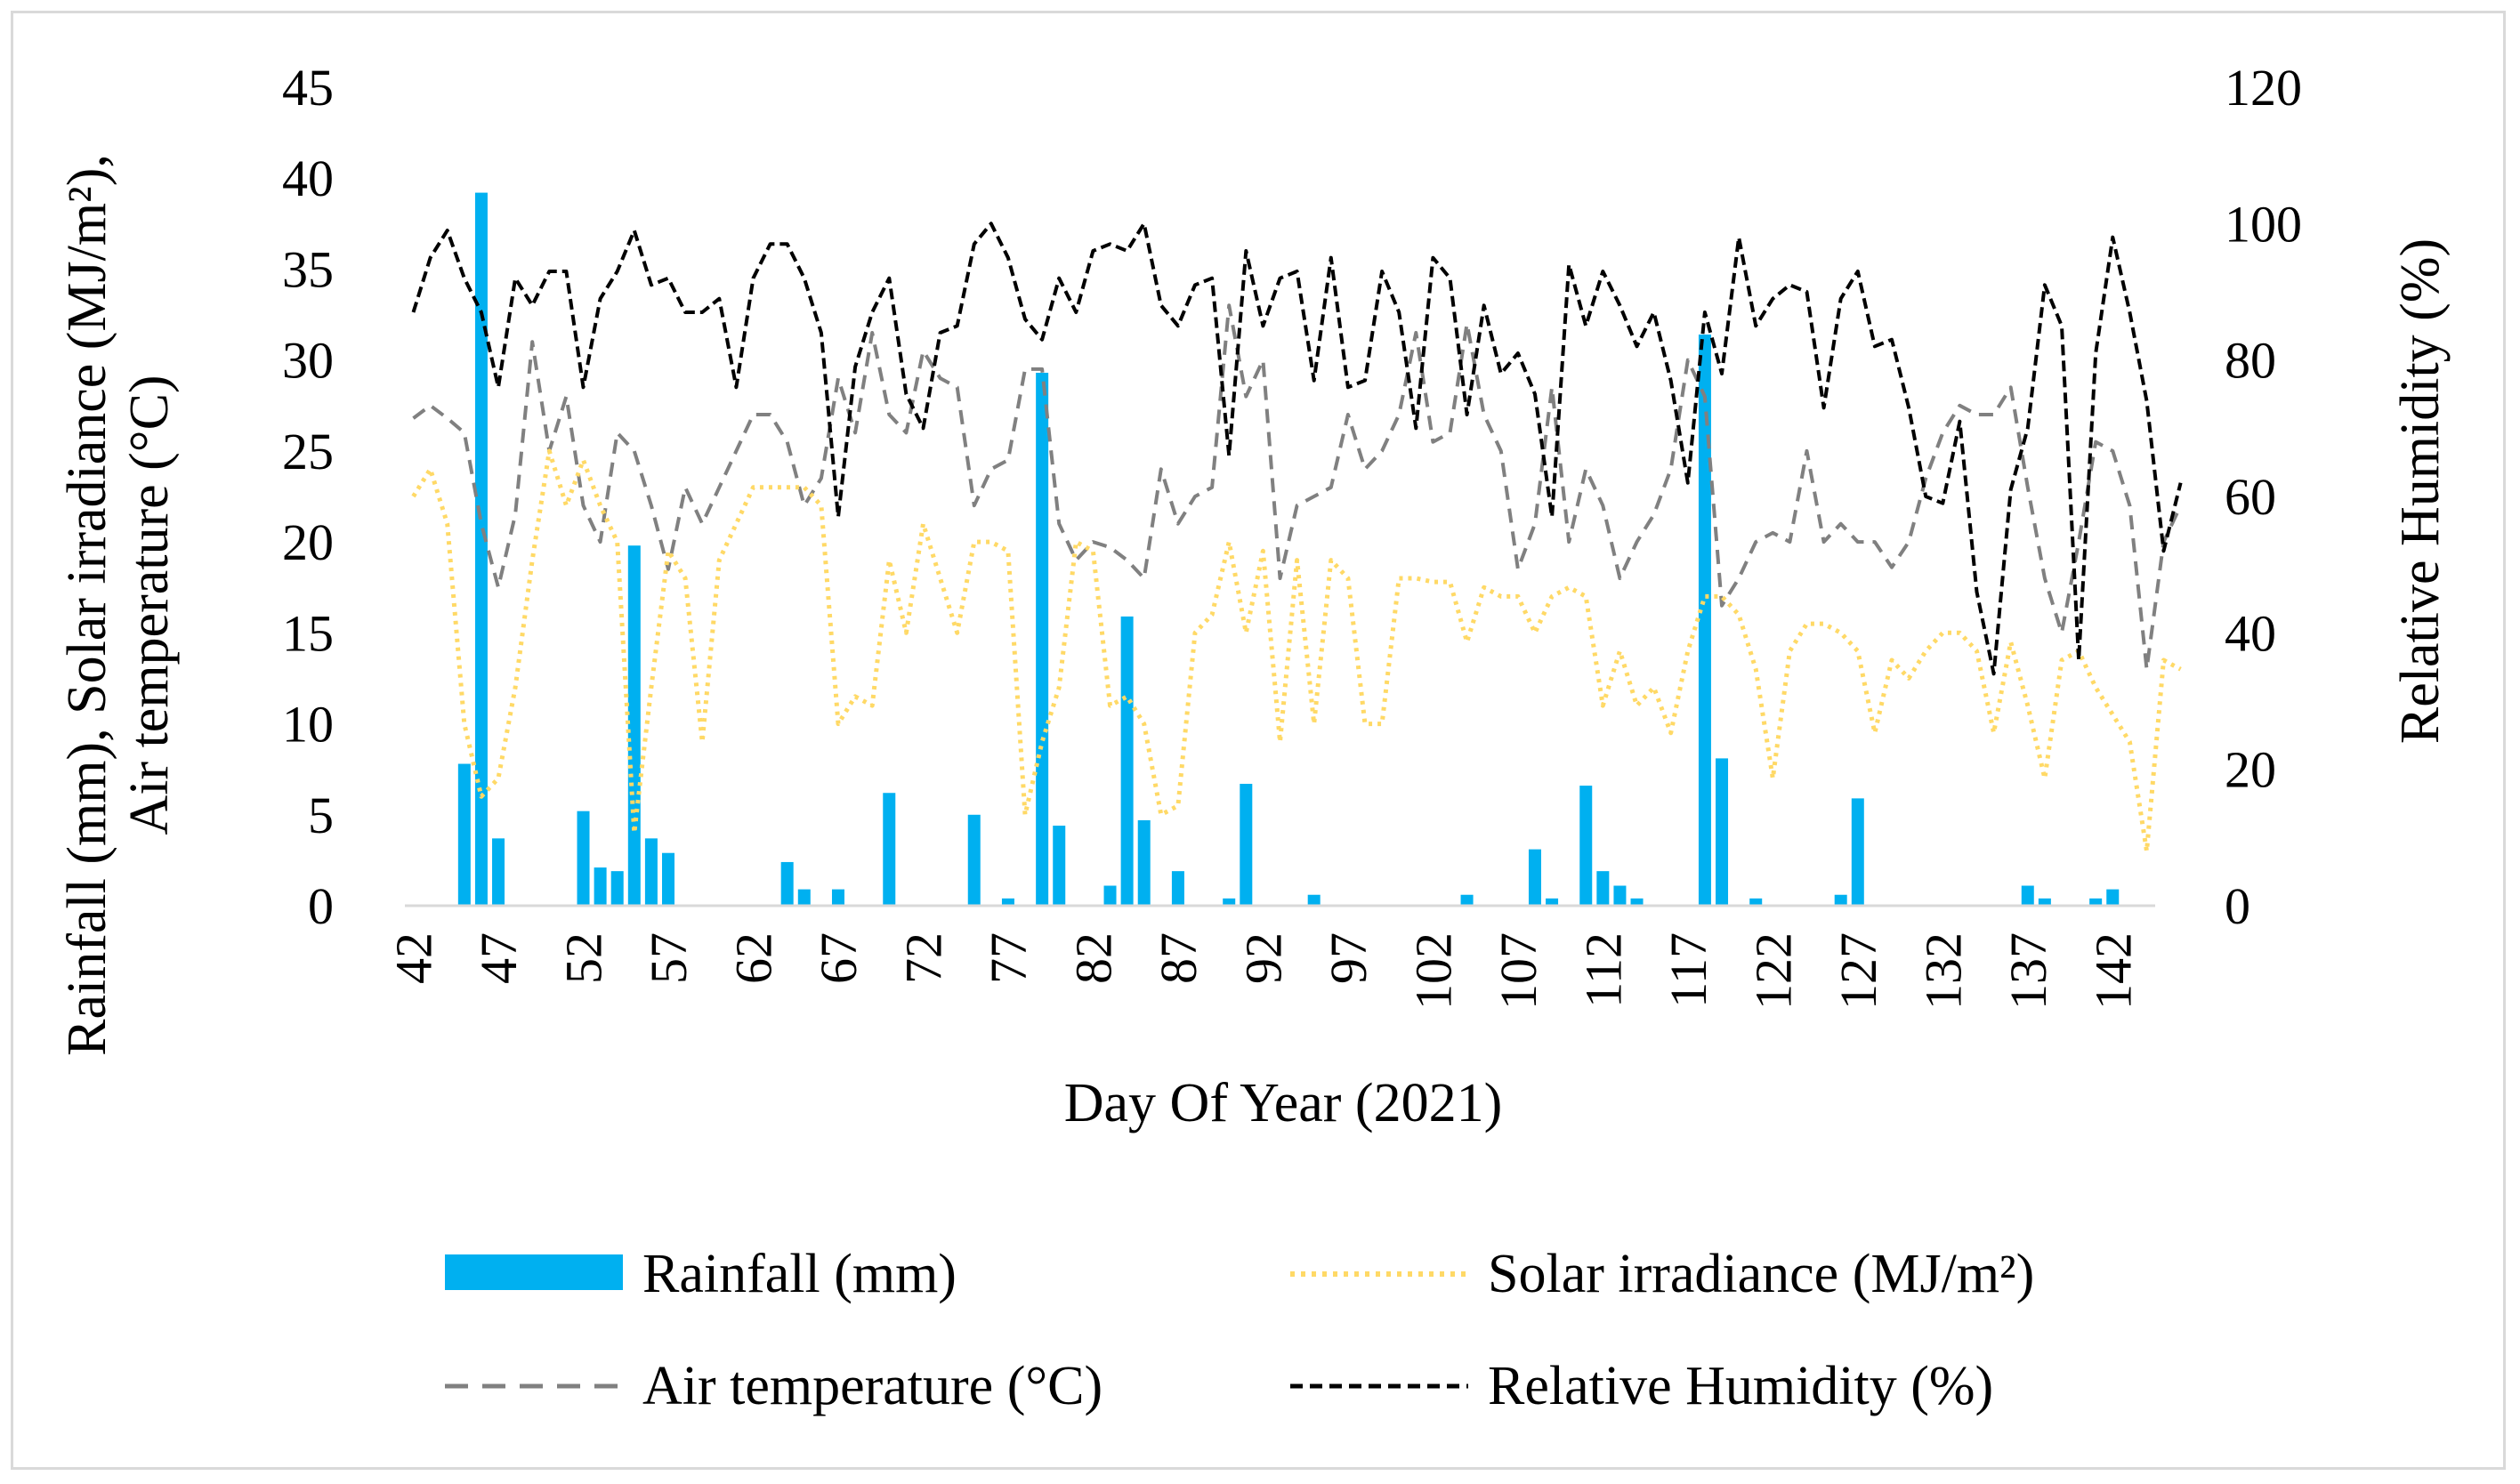 The image size is (2520, 1484). What do you see at coordinates (584, 958) in the screenshot?
I see `x-tick-label: 52` at bounding box center [584, 958].